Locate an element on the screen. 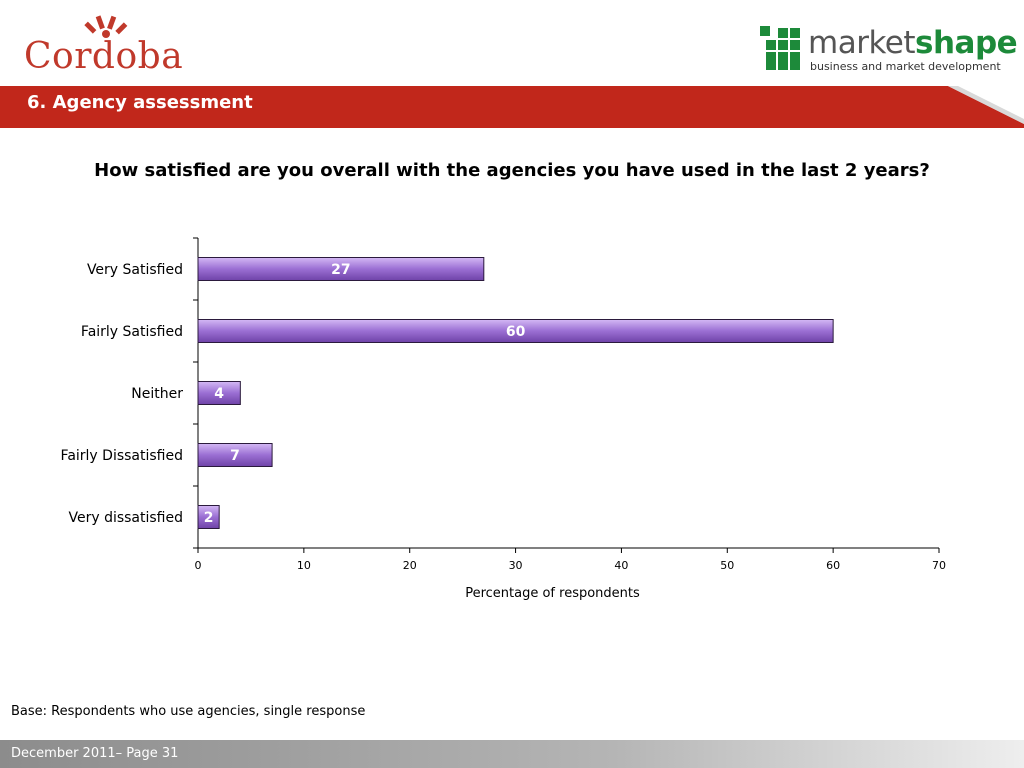 The width and height of the screenshot is (1024, 768). bar-data-label: 7 is located at coordinates (235, 456).